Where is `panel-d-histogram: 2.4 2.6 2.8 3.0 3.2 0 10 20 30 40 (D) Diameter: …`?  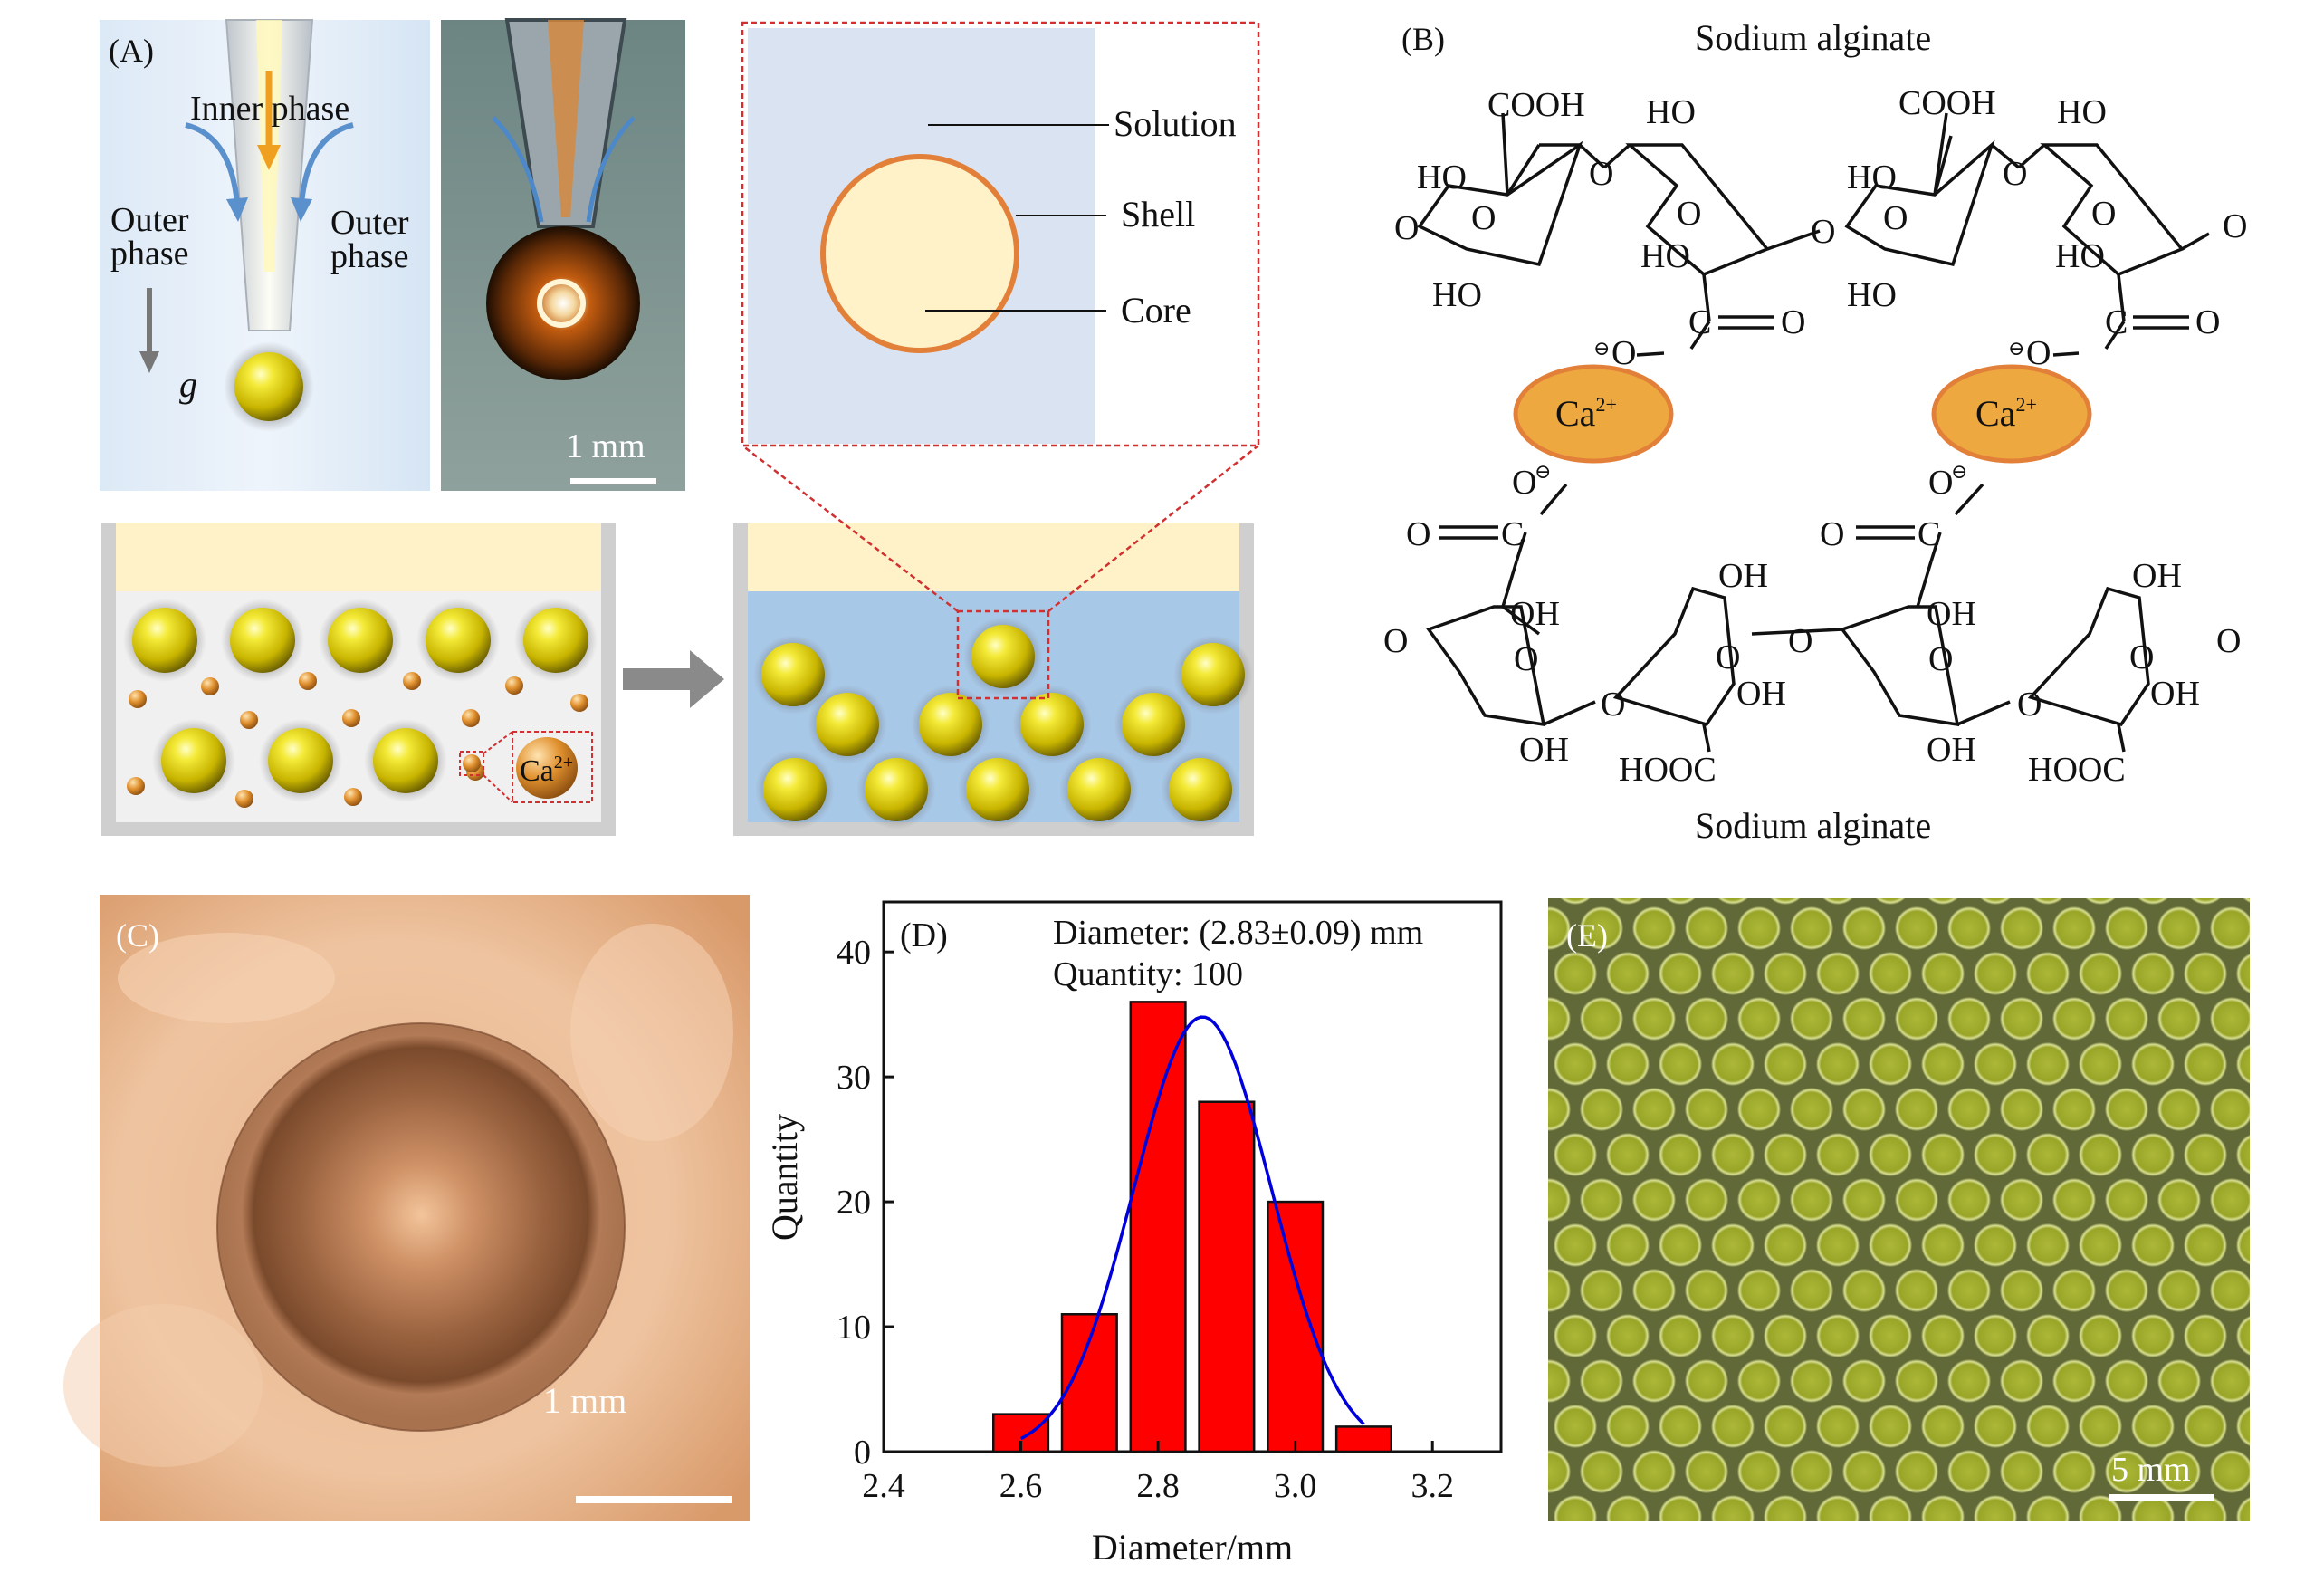 panel-d-histogram: 2.4 2.6 2.8 3.0 3.2 0 10 20 30 40 (D) Diameter: … is located at coordinates (1133, 1234).